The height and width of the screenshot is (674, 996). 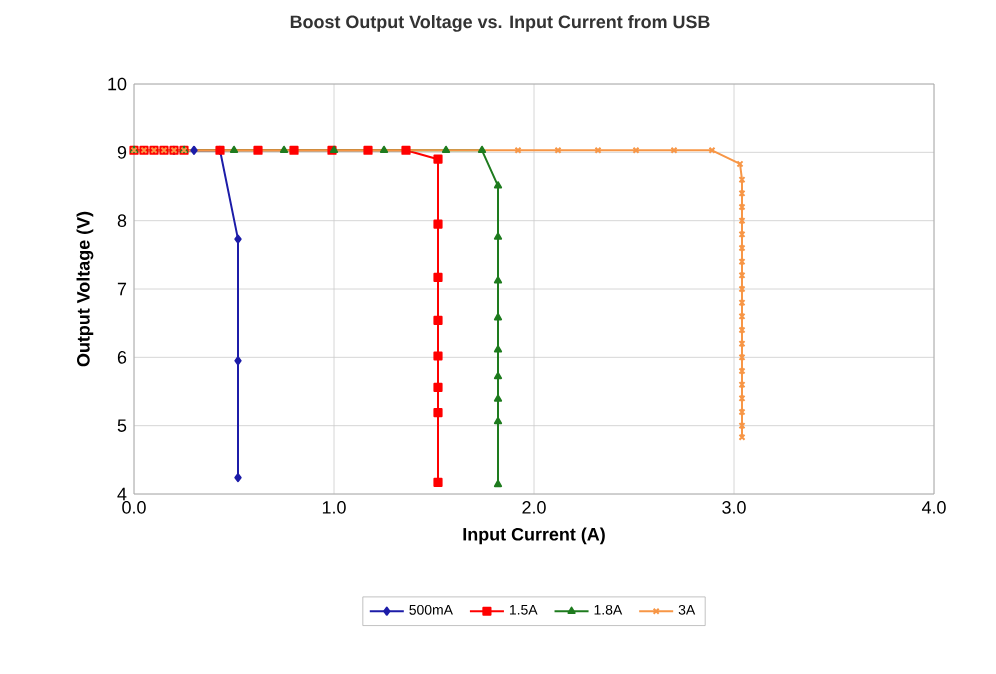 I want to click on y-tick-label: 10, so click(x=117, y=84).